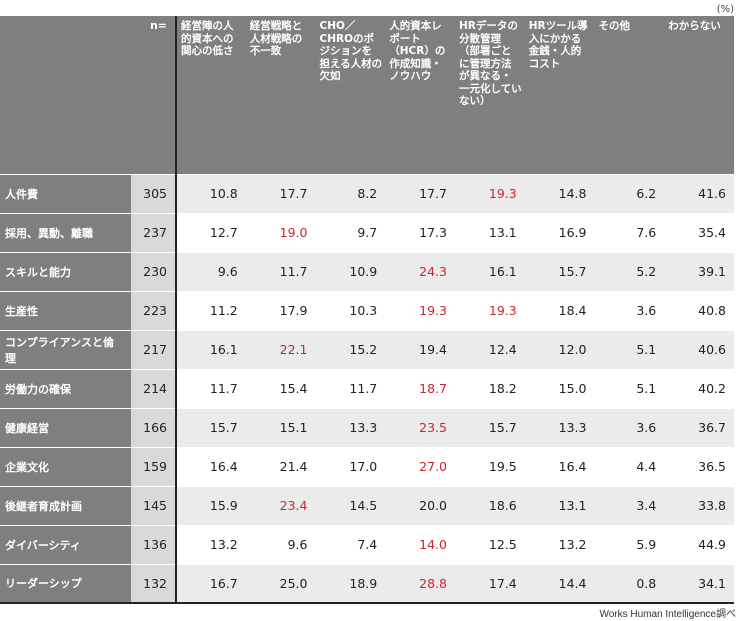 The image size is (740, 621). What do you see at coordinates (211, 232) in the screenshot?
I see `table-cell: 12.7` at bounding box center [211, 232].